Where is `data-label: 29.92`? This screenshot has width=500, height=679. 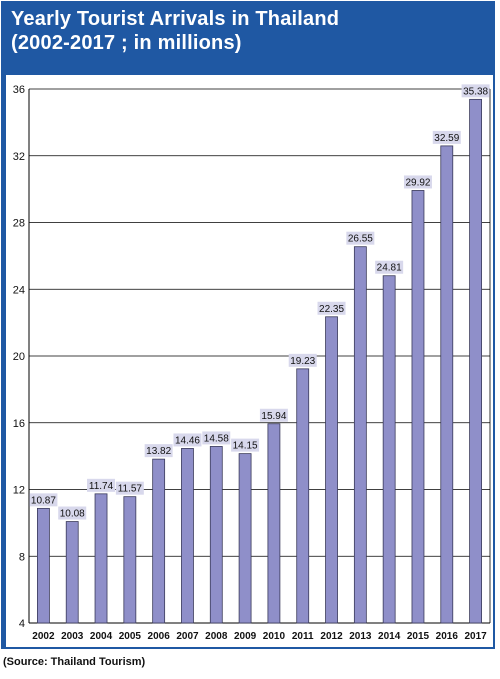
data-label: 29.92 is located at coordinates (417, 182).